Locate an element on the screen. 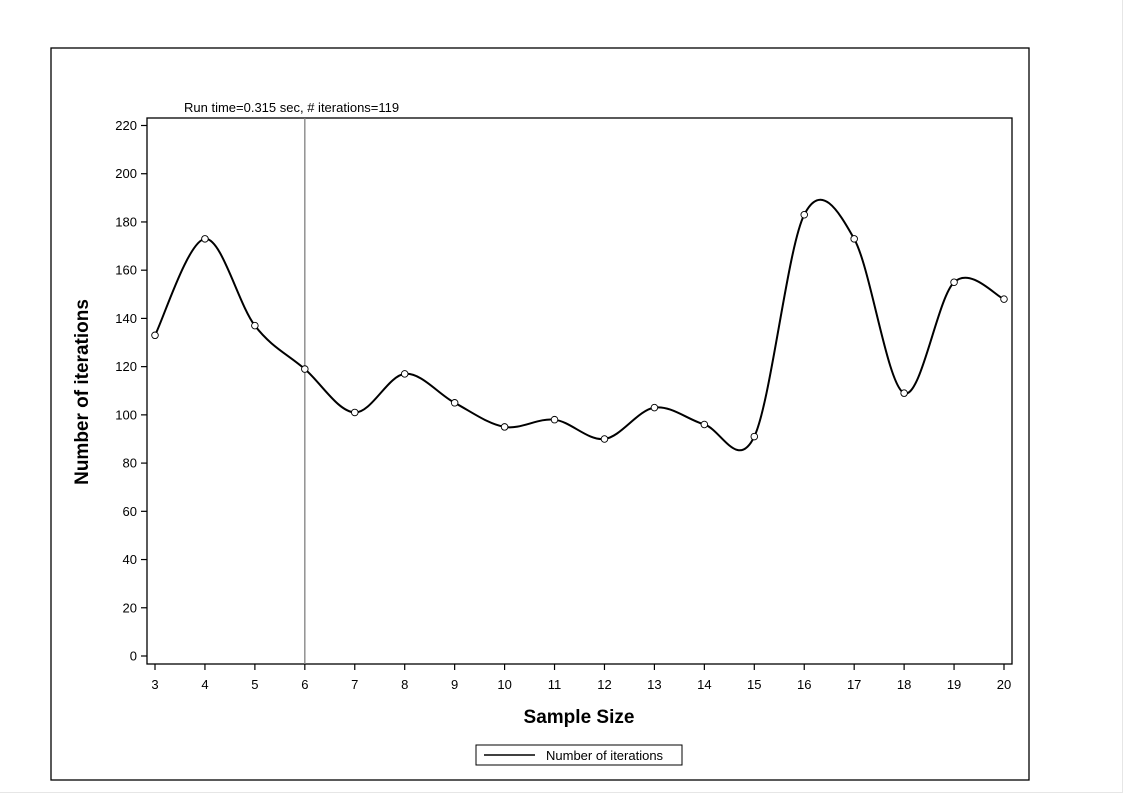  y-tick-label: 200 is located at coordinates (126, 173).